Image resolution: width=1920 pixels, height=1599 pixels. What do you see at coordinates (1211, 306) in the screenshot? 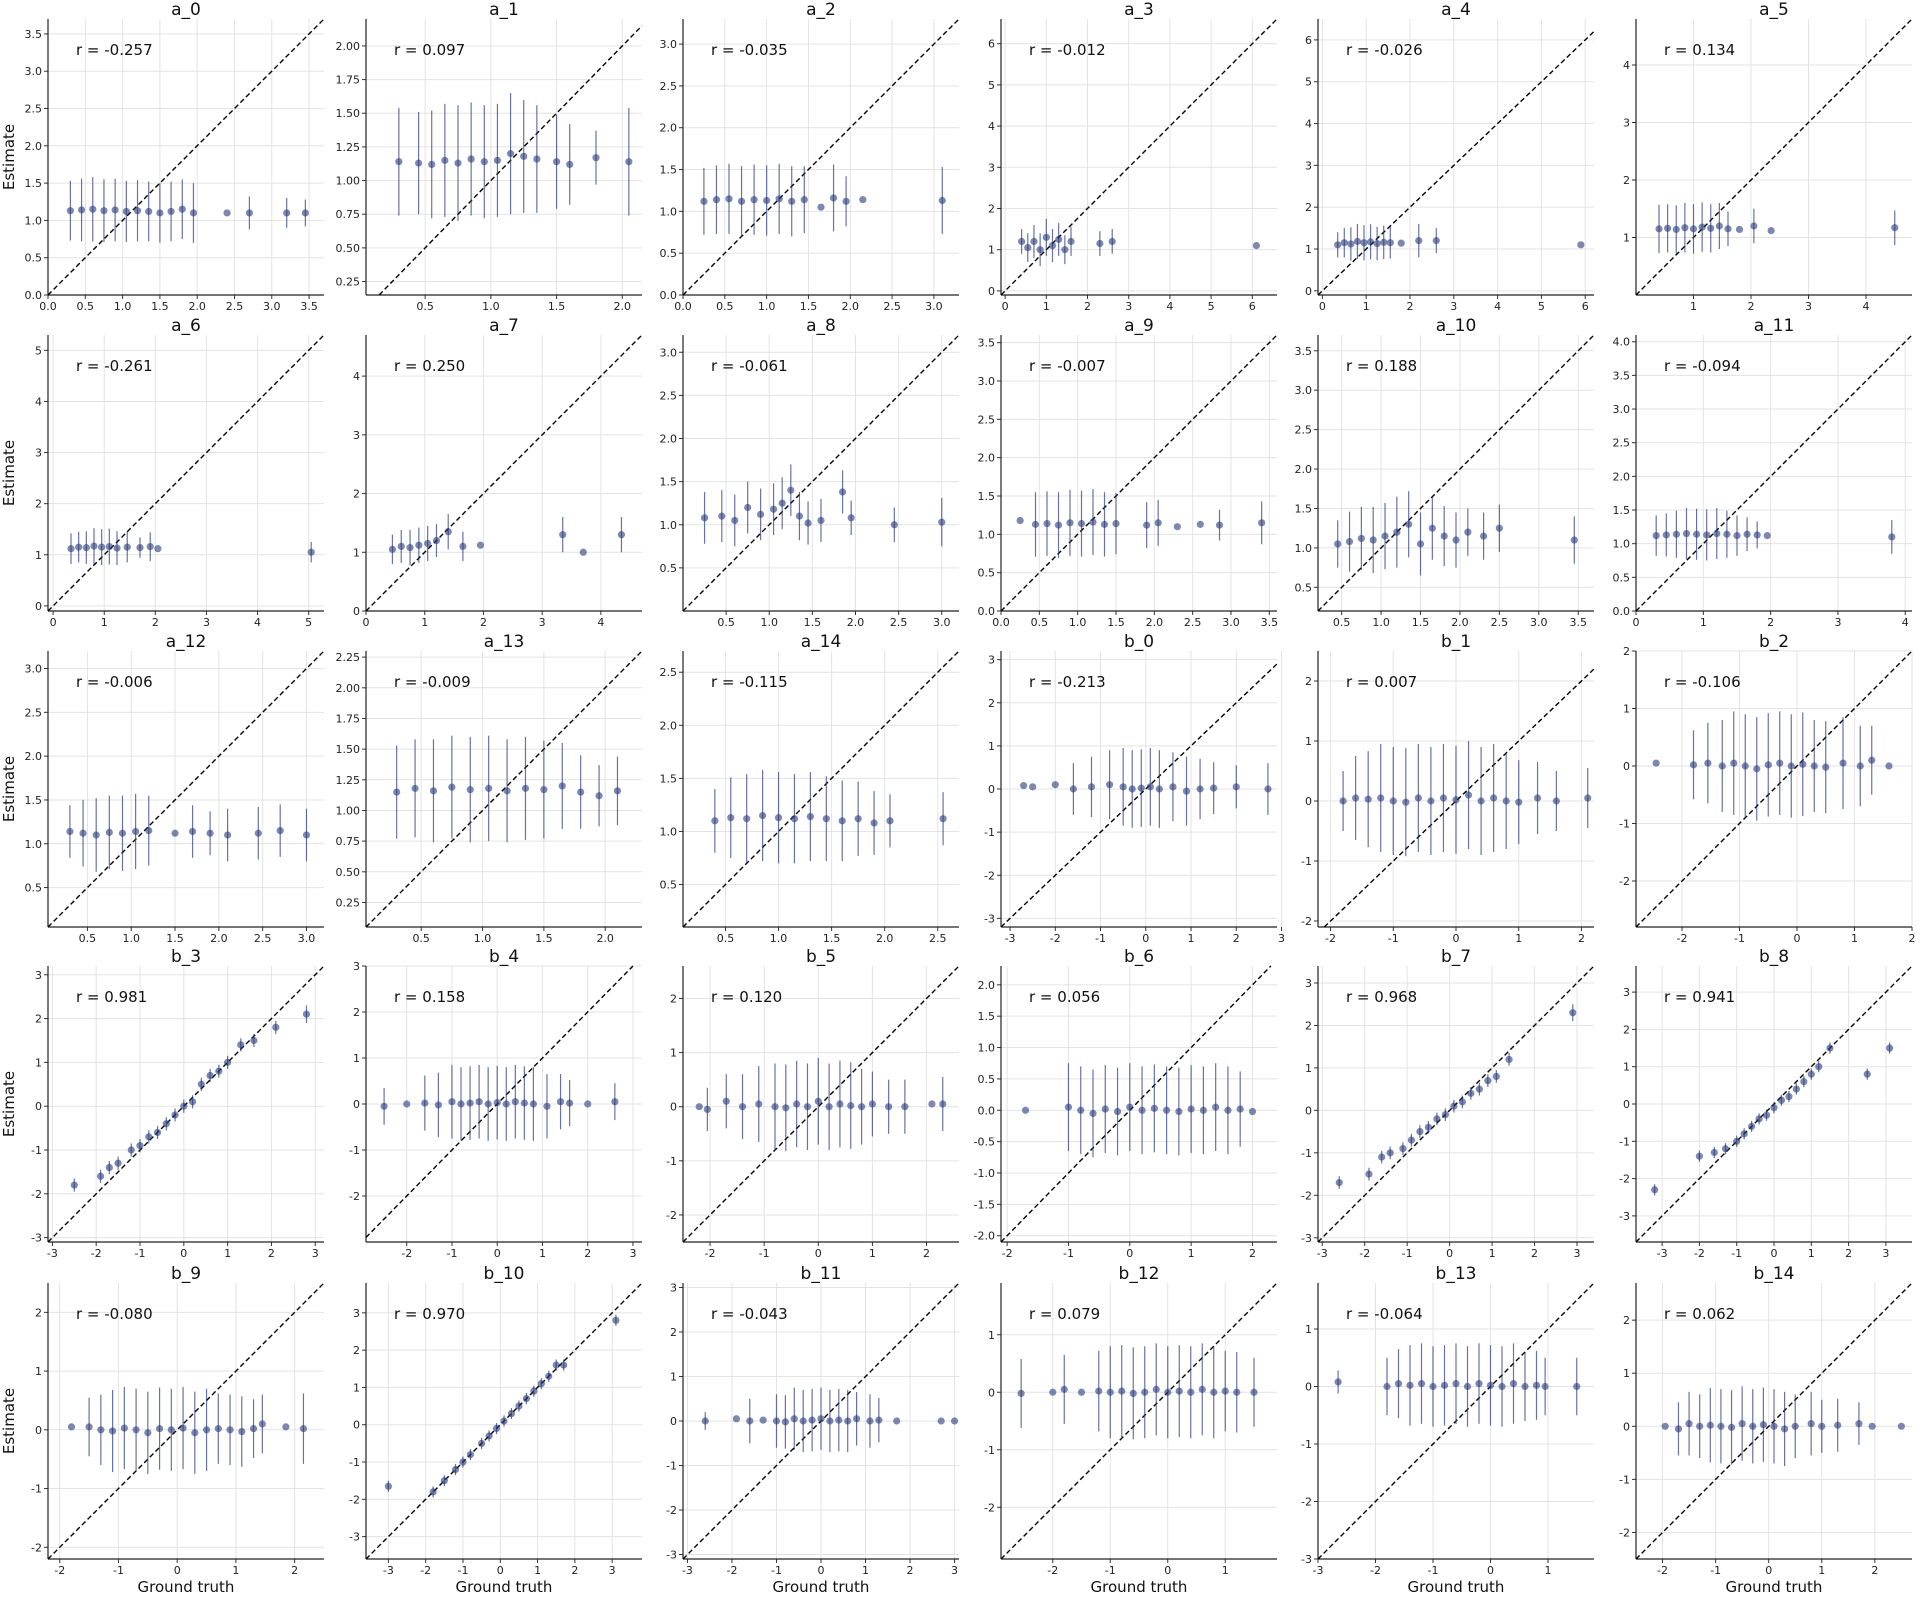
I see `x-tick-label: 5` at bounding box center [1211, 306].